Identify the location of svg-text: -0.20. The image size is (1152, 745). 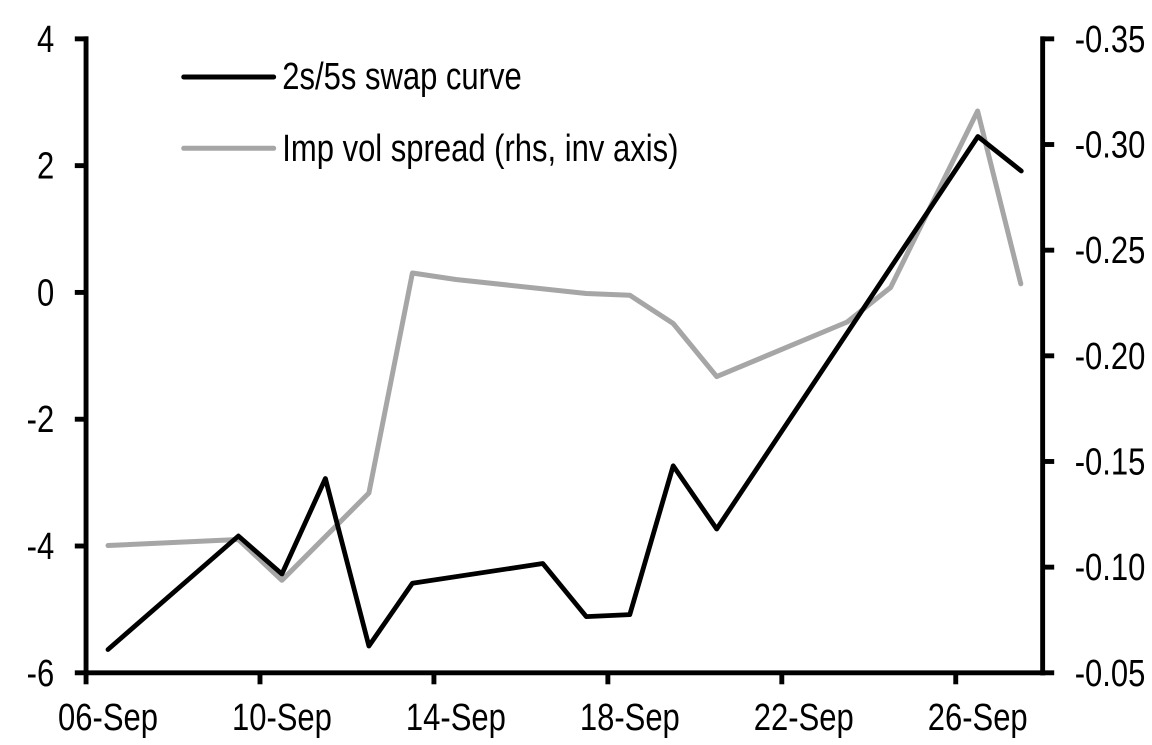
(1110, 357).